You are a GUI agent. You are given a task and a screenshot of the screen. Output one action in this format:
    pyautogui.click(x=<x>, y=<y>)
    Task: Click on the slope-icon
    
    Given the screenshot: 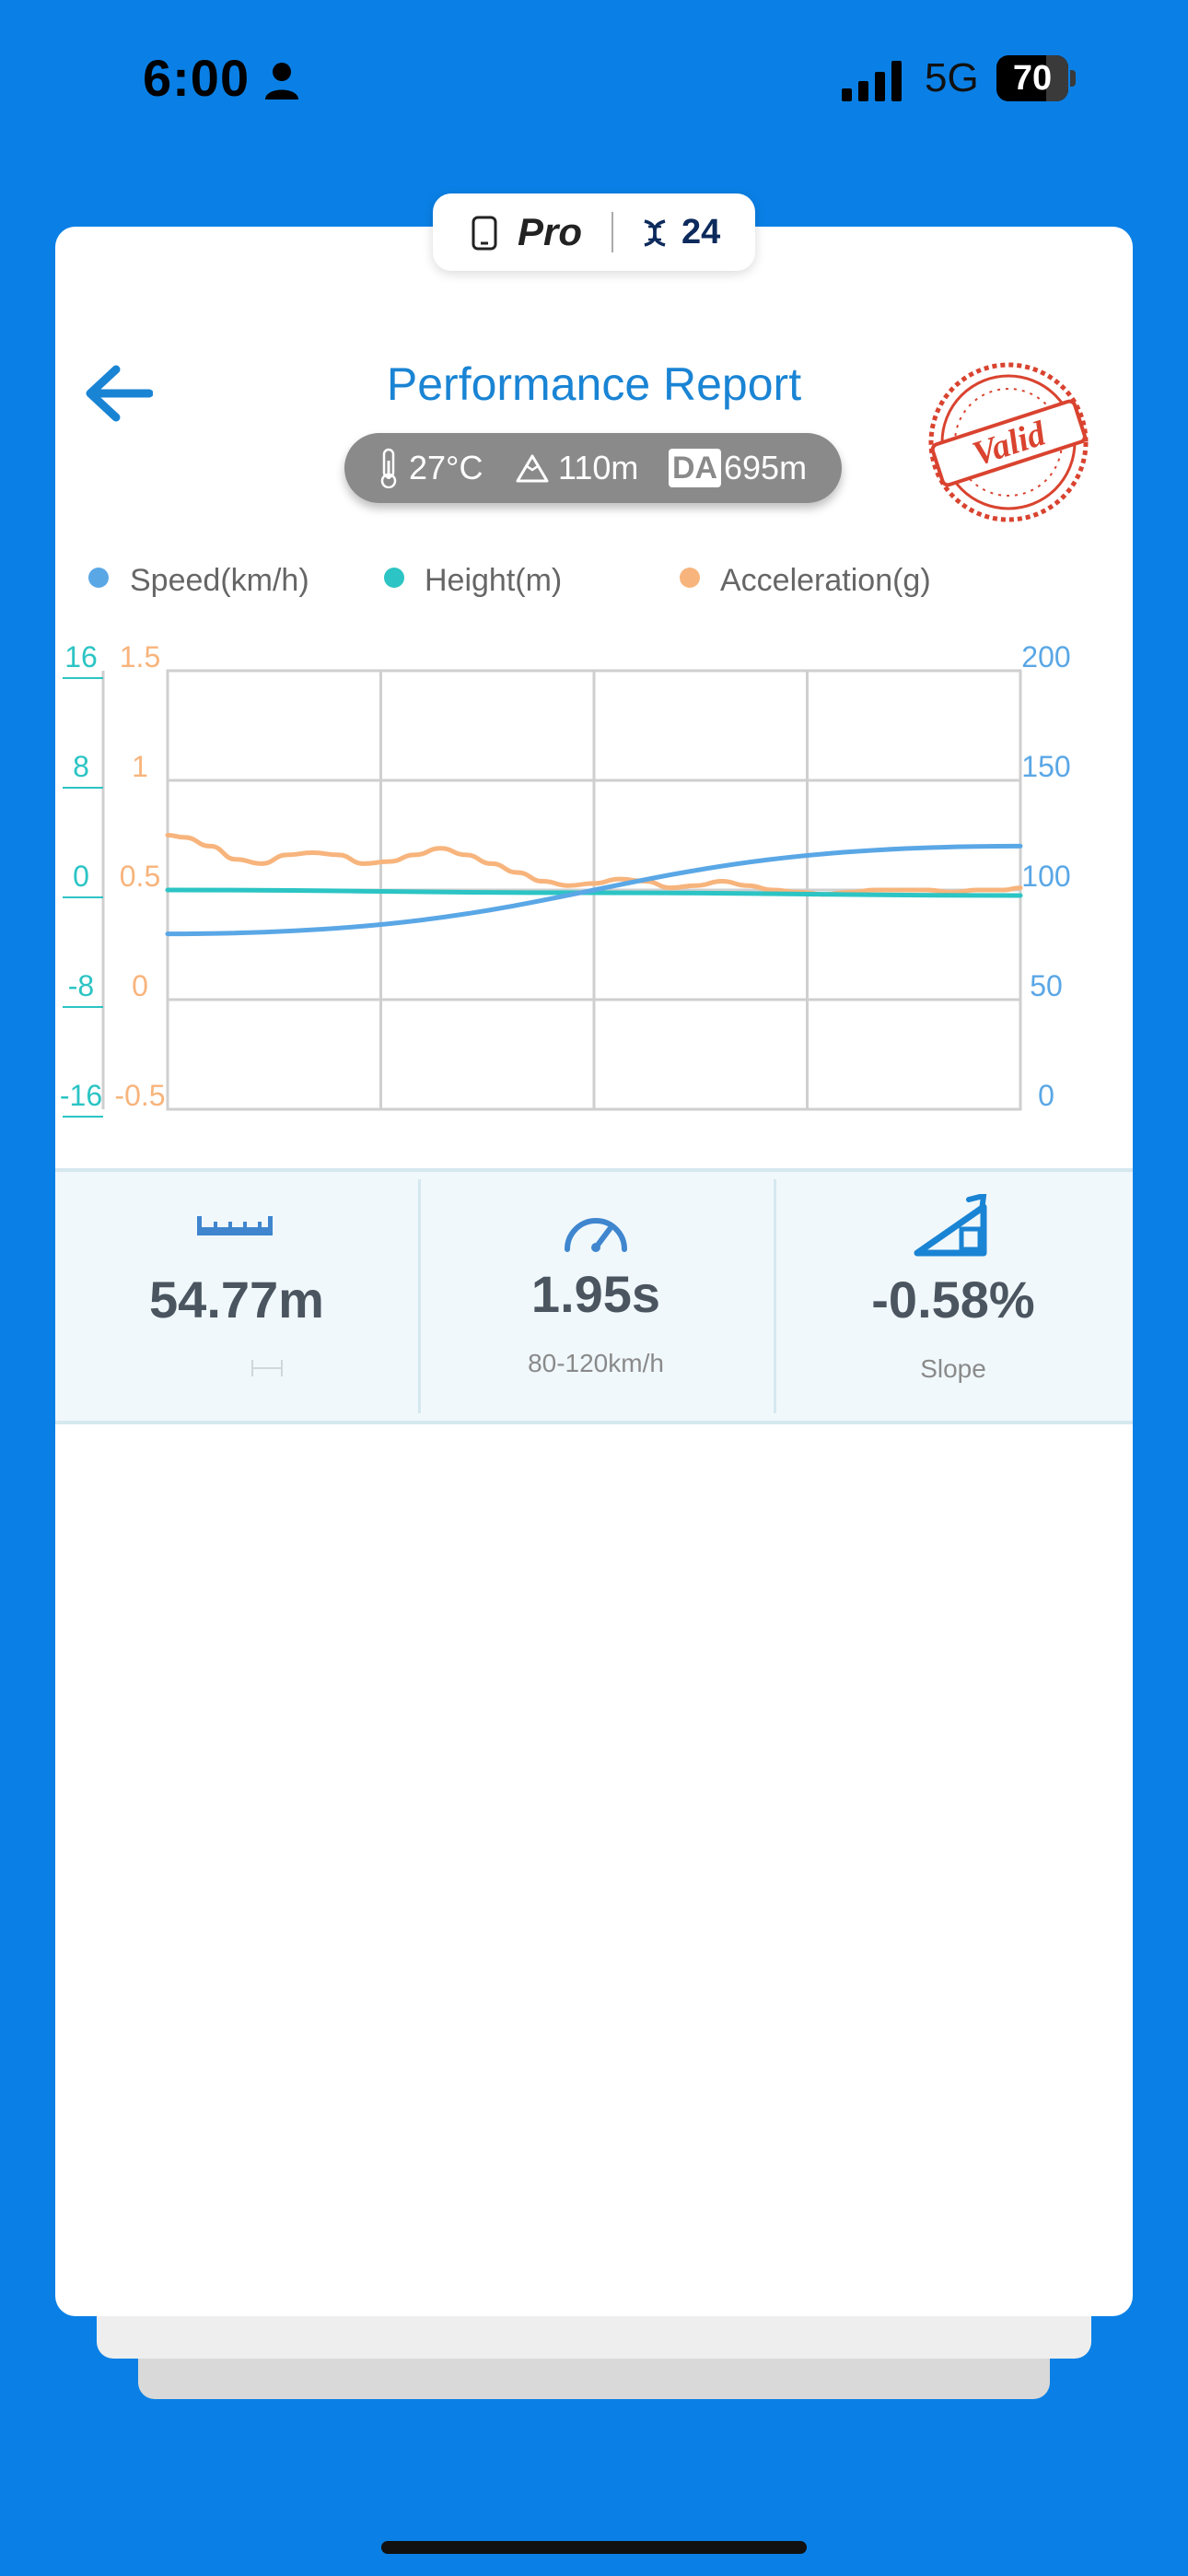 What is the action you would take?
    pyautogui.click(x=951, y=1225)
    